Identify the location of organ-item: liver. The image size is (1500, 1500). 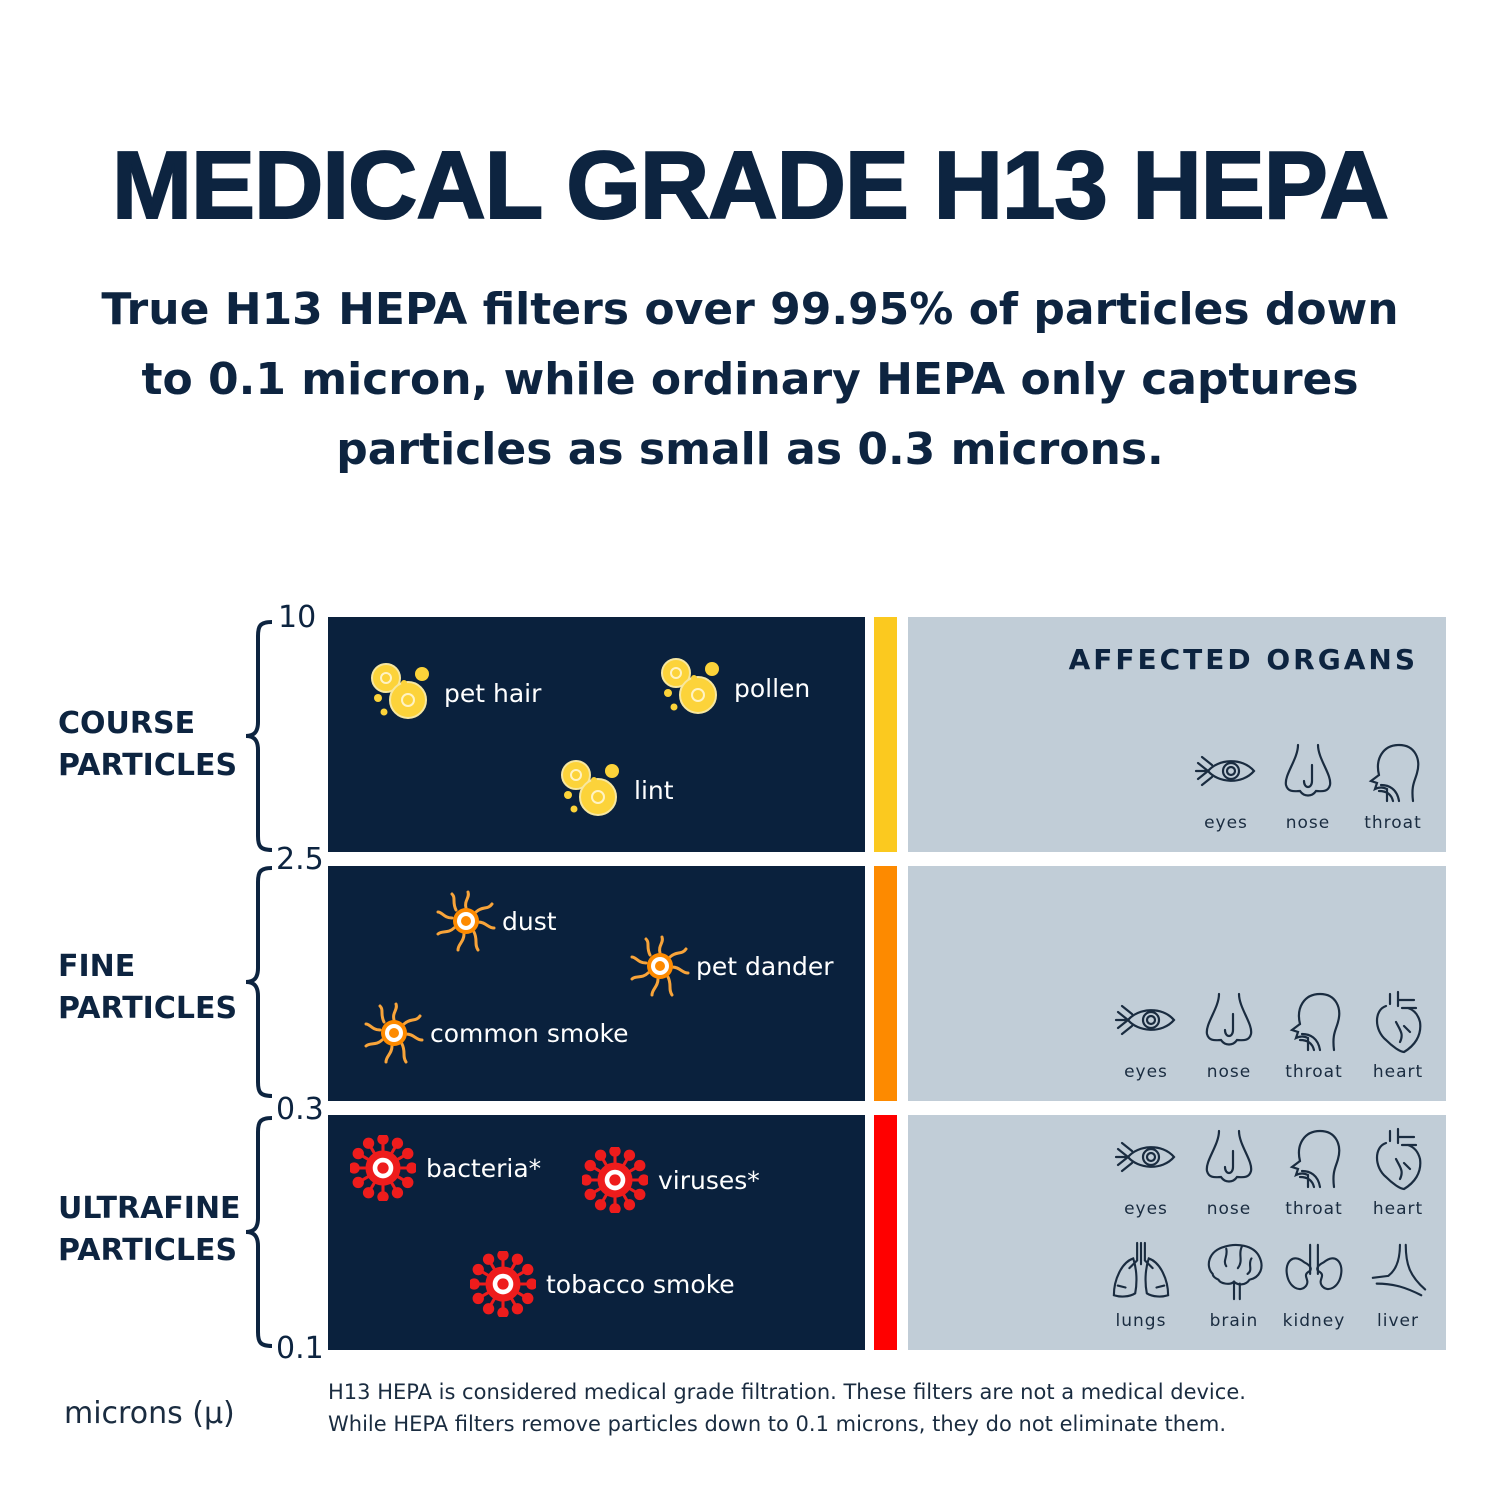
(1398, 1286).